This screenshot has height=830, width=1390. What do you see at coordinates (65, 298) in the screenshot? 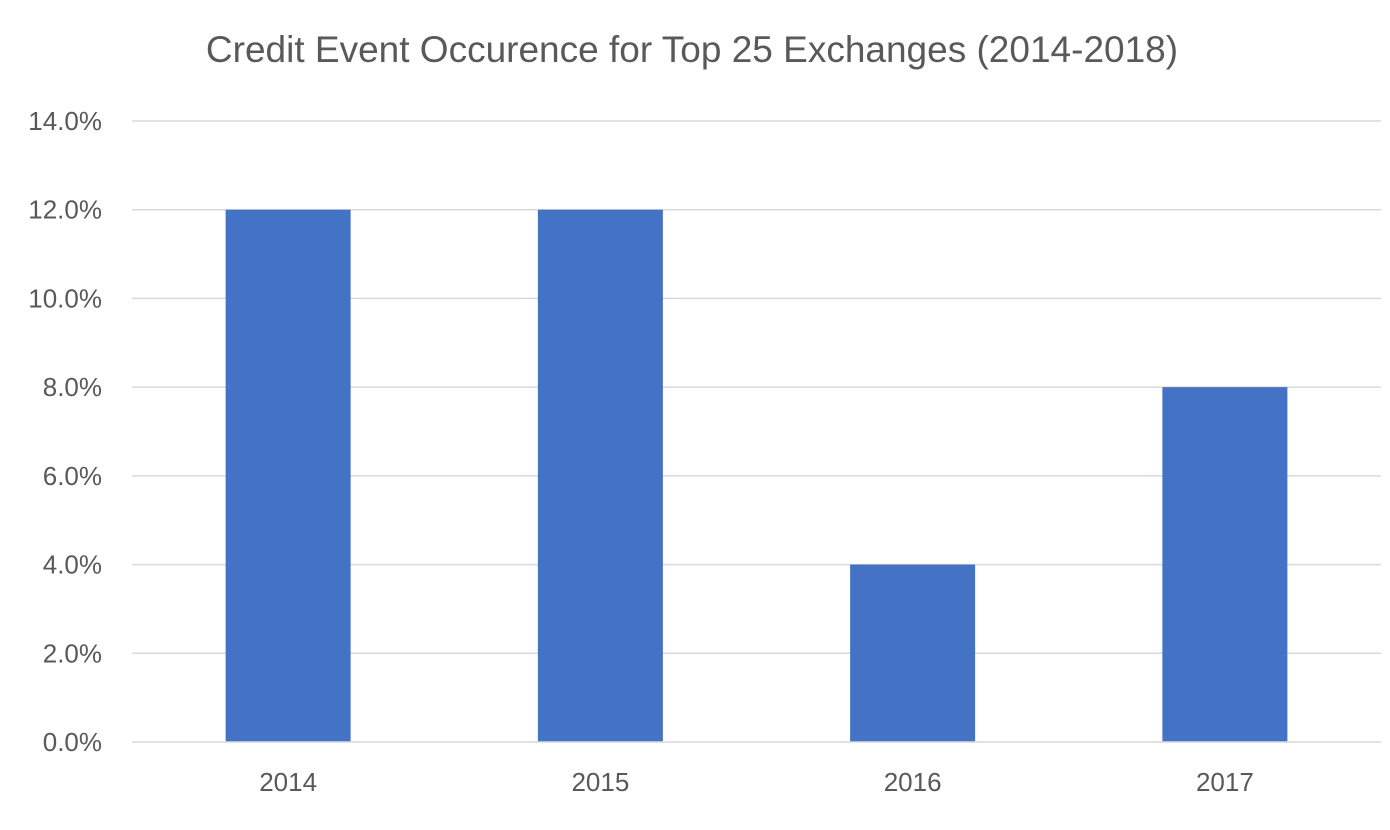
I see `y-tick-label: 10.0%` at bounding box center [65, 298].